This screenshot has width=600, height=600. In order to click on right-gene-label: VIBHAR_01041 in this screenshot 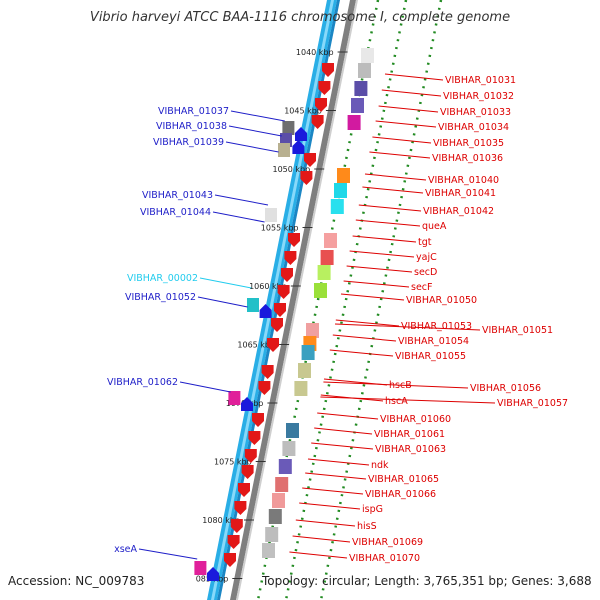, I will do `click(460, 193)`.